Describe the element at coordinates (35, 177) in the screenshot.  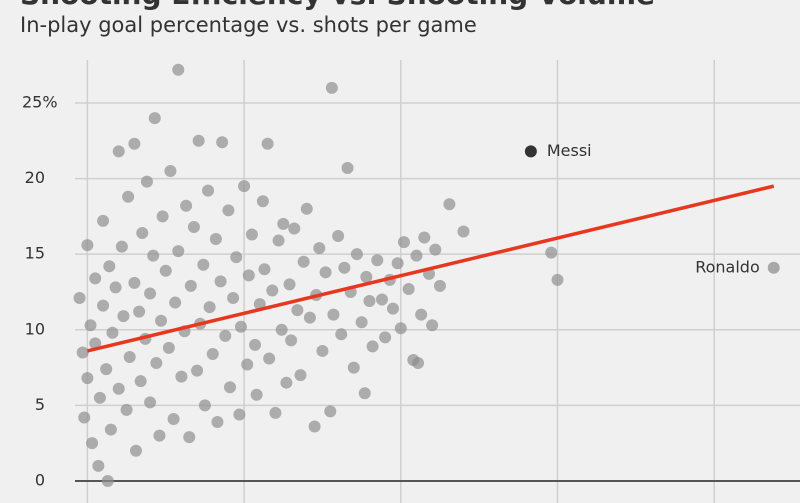
I see `y-tick-label: 20` at that location.